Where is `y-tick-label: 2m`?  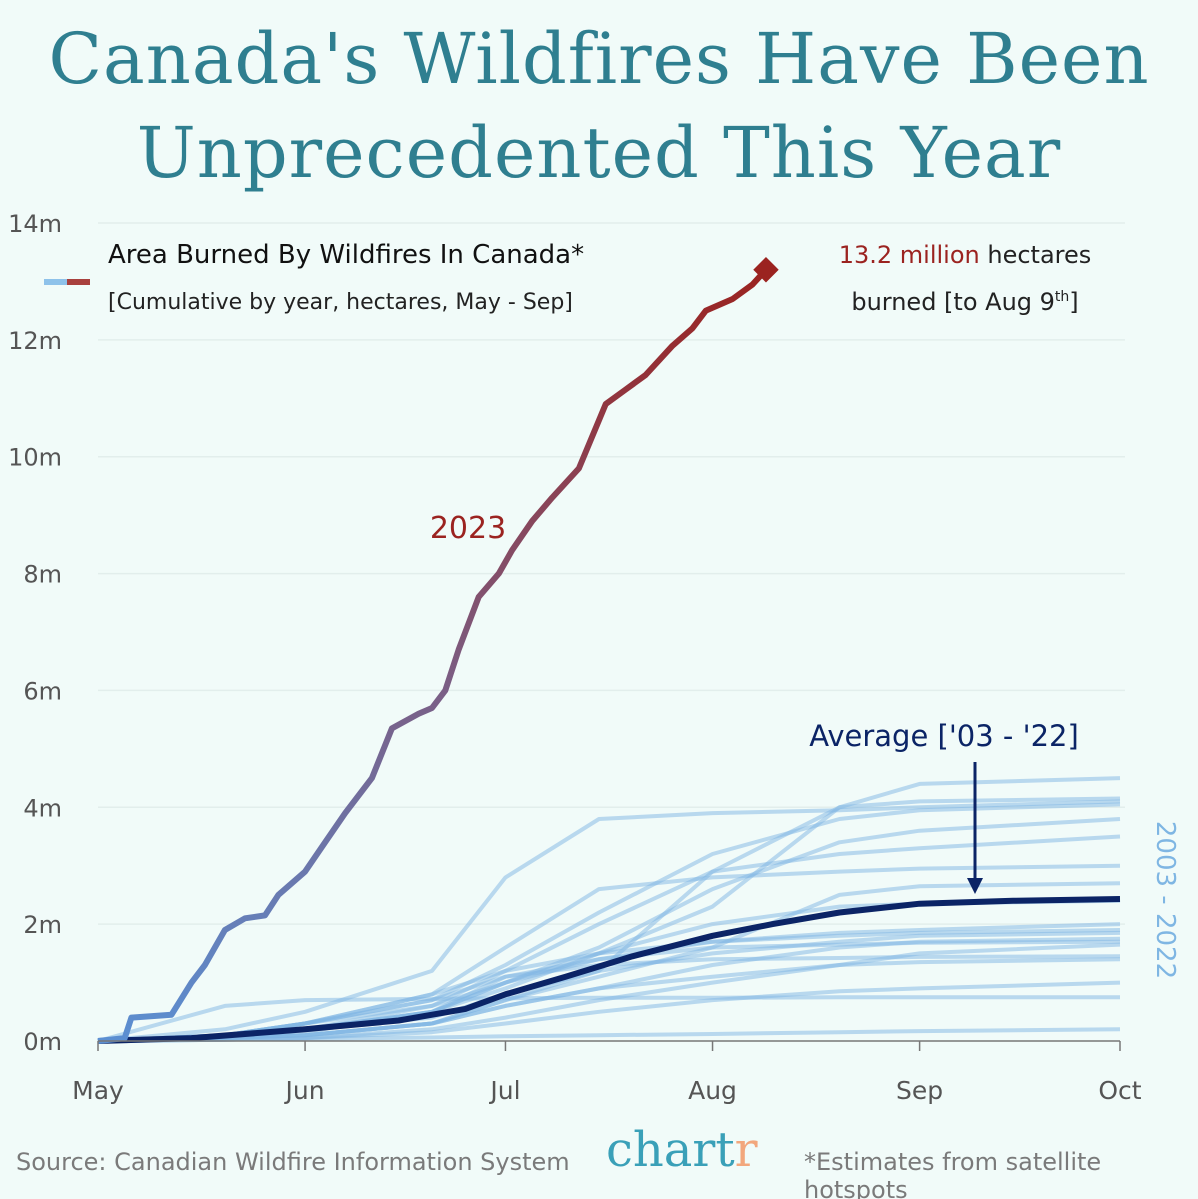
y-tick-label: 2m is located at coordinates (42, 925).